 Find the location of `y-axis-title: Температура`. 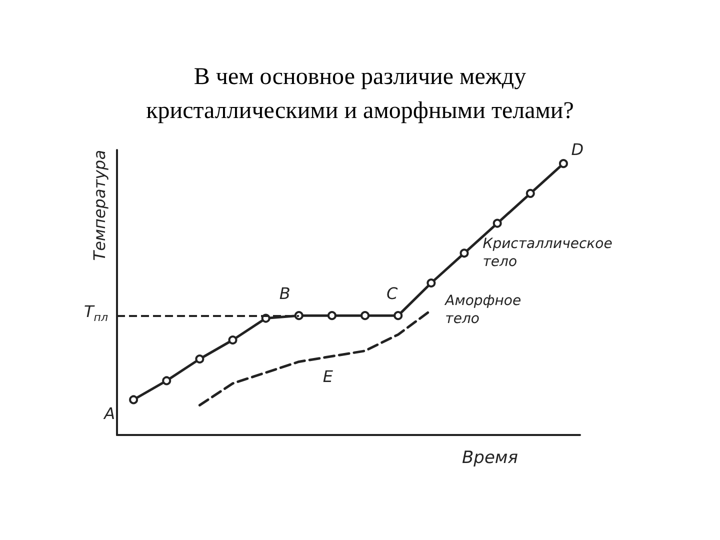

y-axis-title: Температура is located at coordinates (99, 205).